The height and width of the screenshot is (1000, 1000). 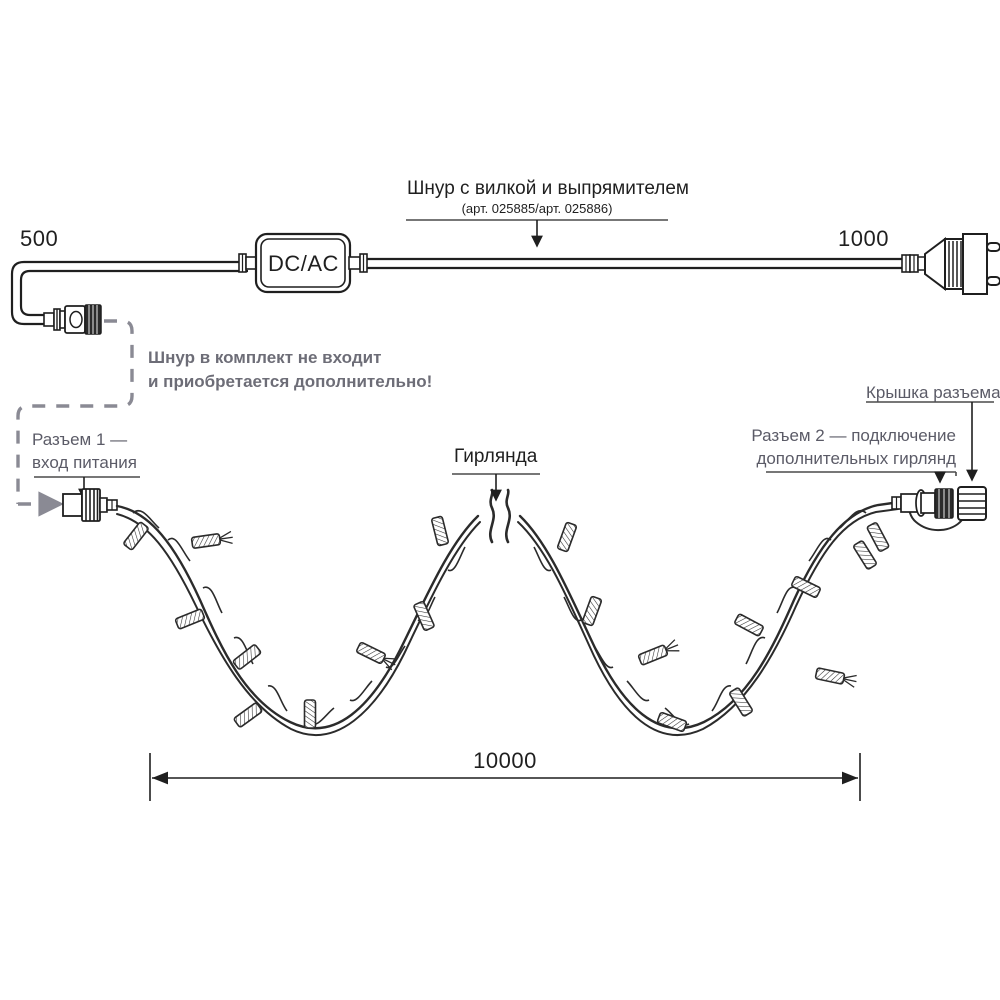 I want to click on cord-title-label: Шнур с вилкой и выпрямителем, so click(x=548, y=188).